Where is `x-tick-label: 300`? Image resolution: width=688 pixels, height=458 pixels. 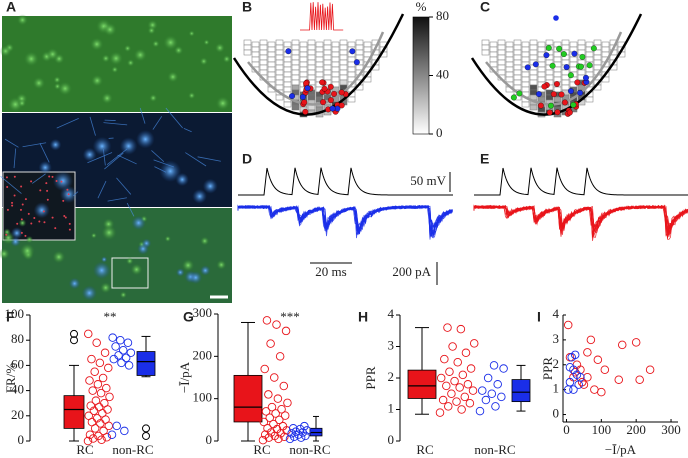 x-tick-label: 300 is located at coordinates (671, 429).